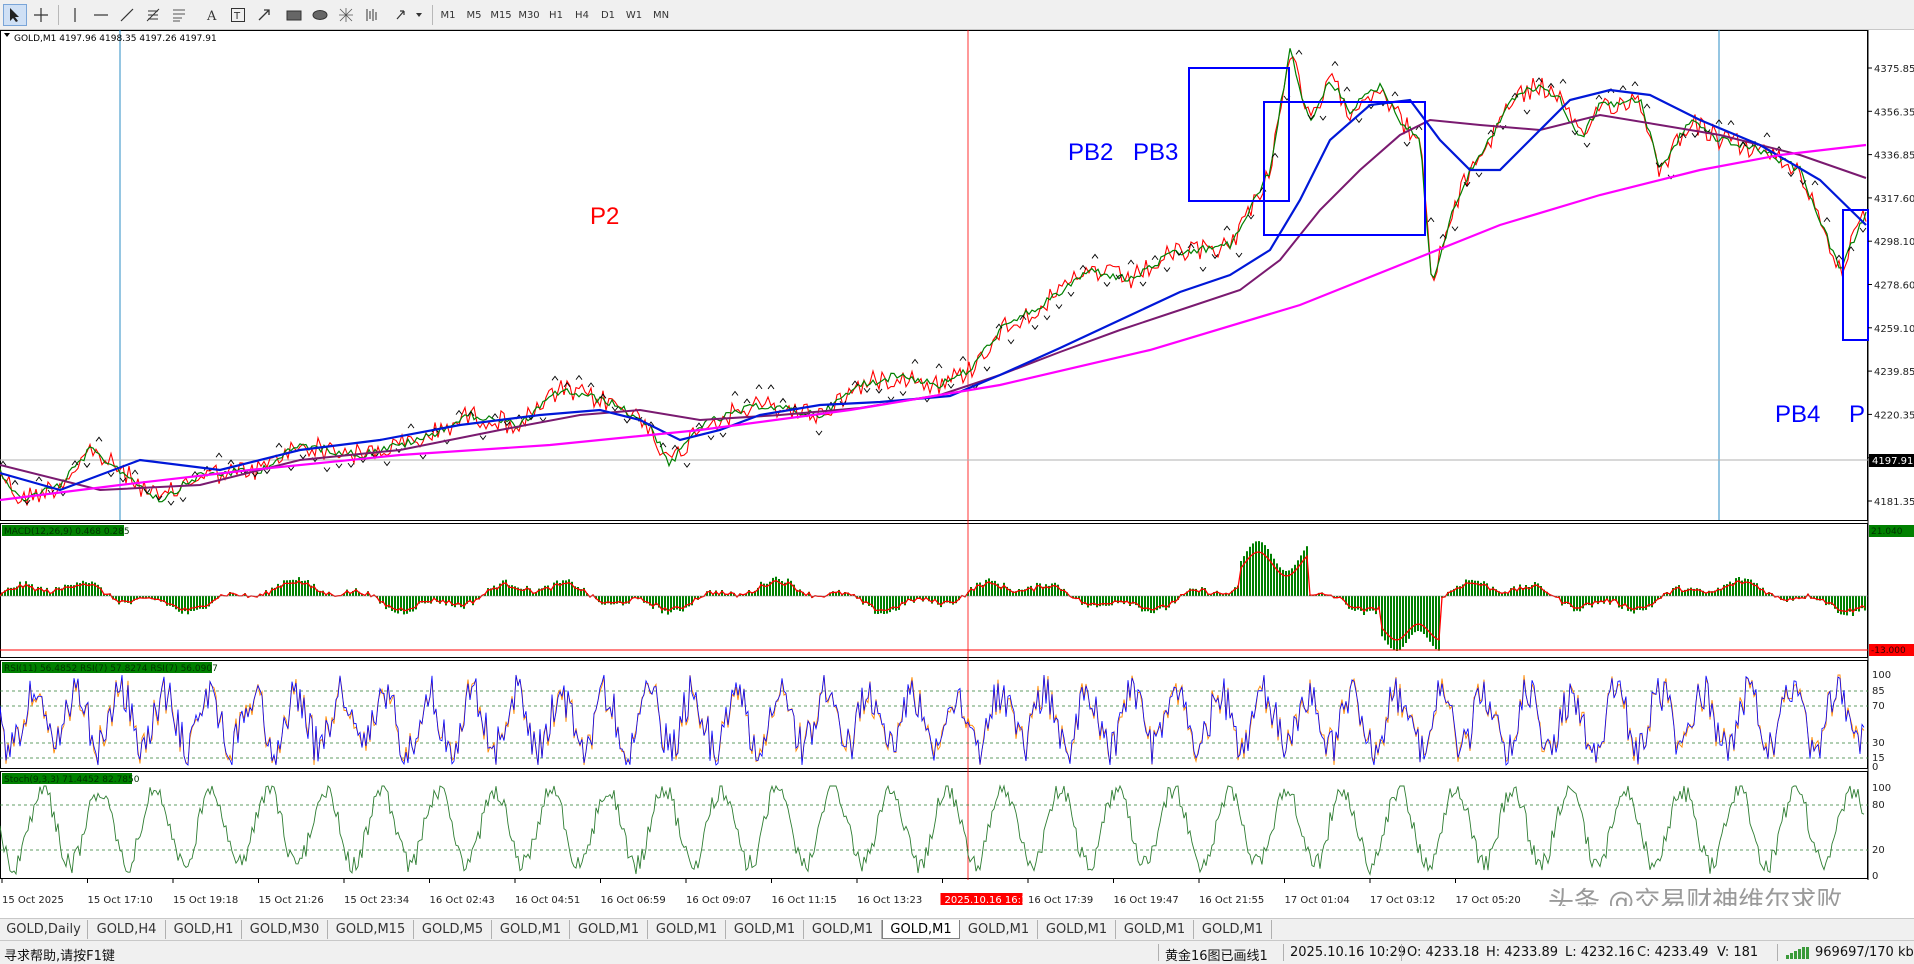  What do you see at coordinates (1488, 900) in the screenshot?
I see `time-label: 17 Oct 05:20` at bounding box center [1488, 900].